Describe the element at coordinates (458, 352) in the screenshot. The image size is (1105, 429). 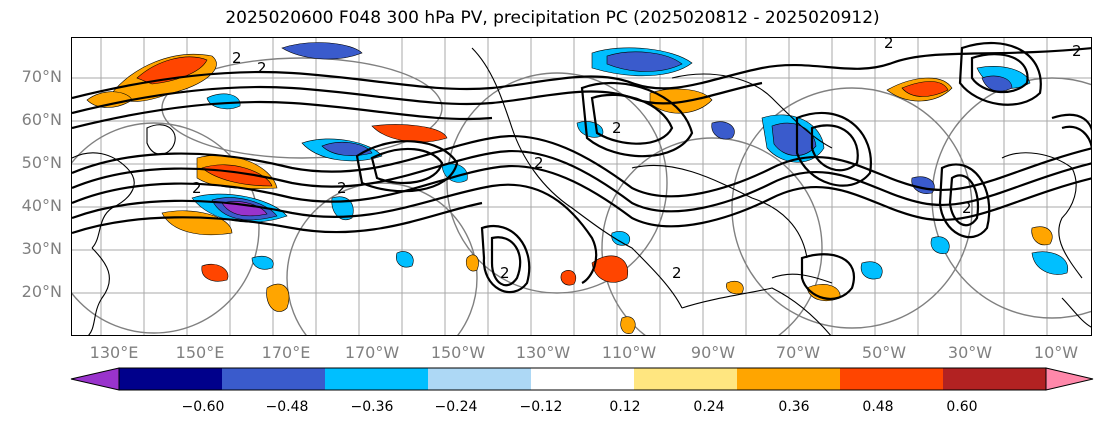
I see `lon-tick-label: 150°W` at that location.